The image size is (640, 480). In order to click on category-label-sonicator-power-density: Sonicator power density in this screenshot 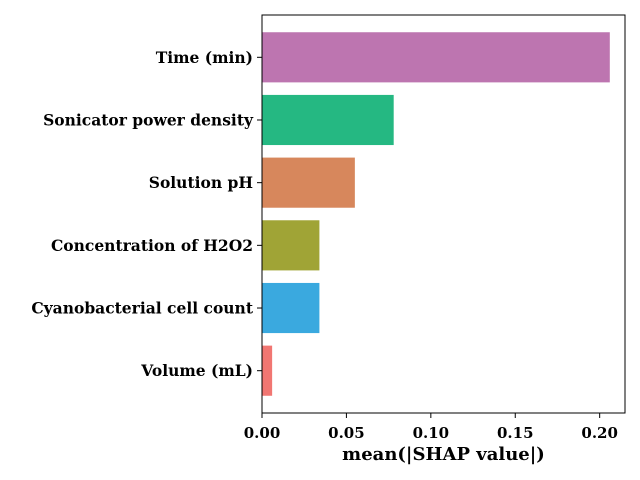, I will do `click(148, 119)`.